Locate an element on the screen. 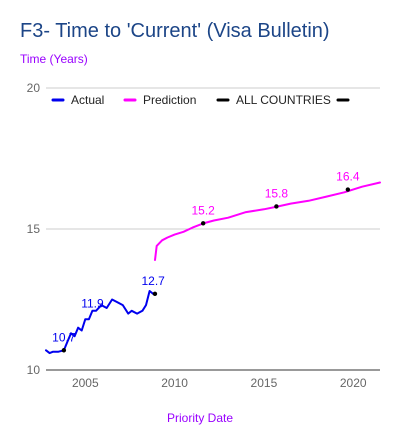 The image size is (400, 447). series-line-prediction is located at coordinates (267, 221).